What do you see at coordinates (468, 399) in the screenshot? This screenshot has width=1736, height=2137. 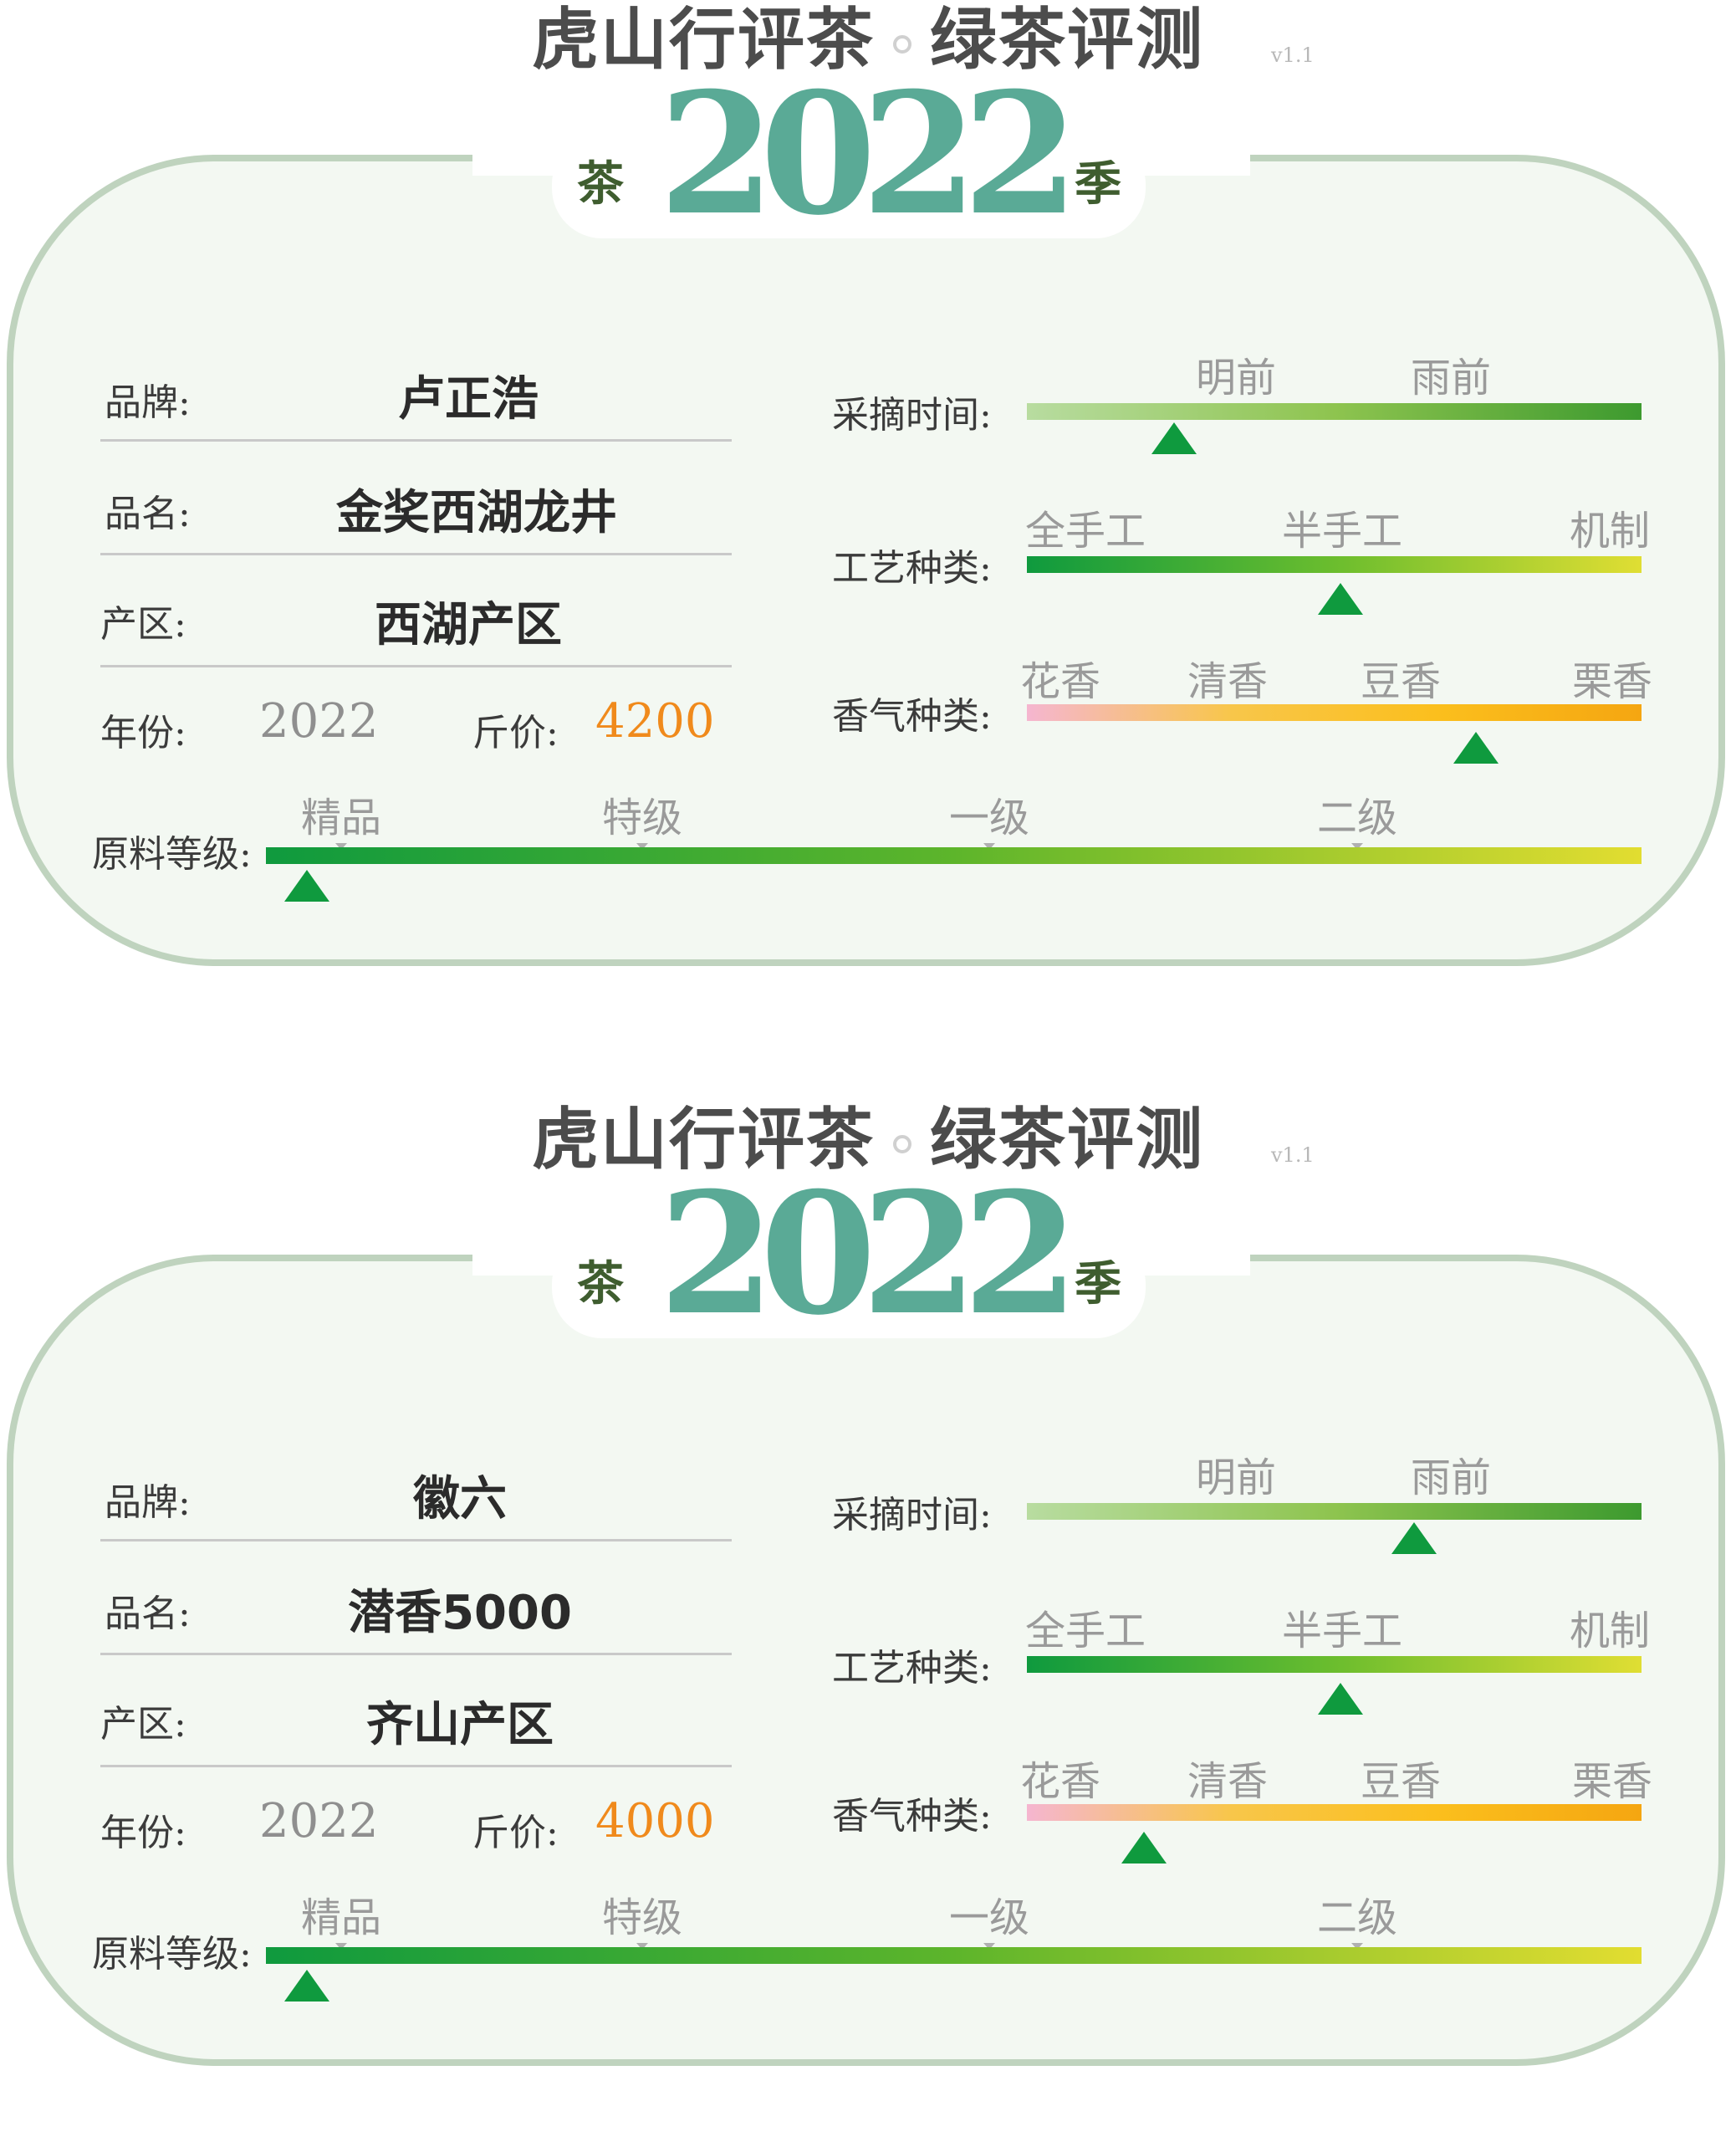 I see `brand-value: 卢正浩` at bounding box center [468, 399].